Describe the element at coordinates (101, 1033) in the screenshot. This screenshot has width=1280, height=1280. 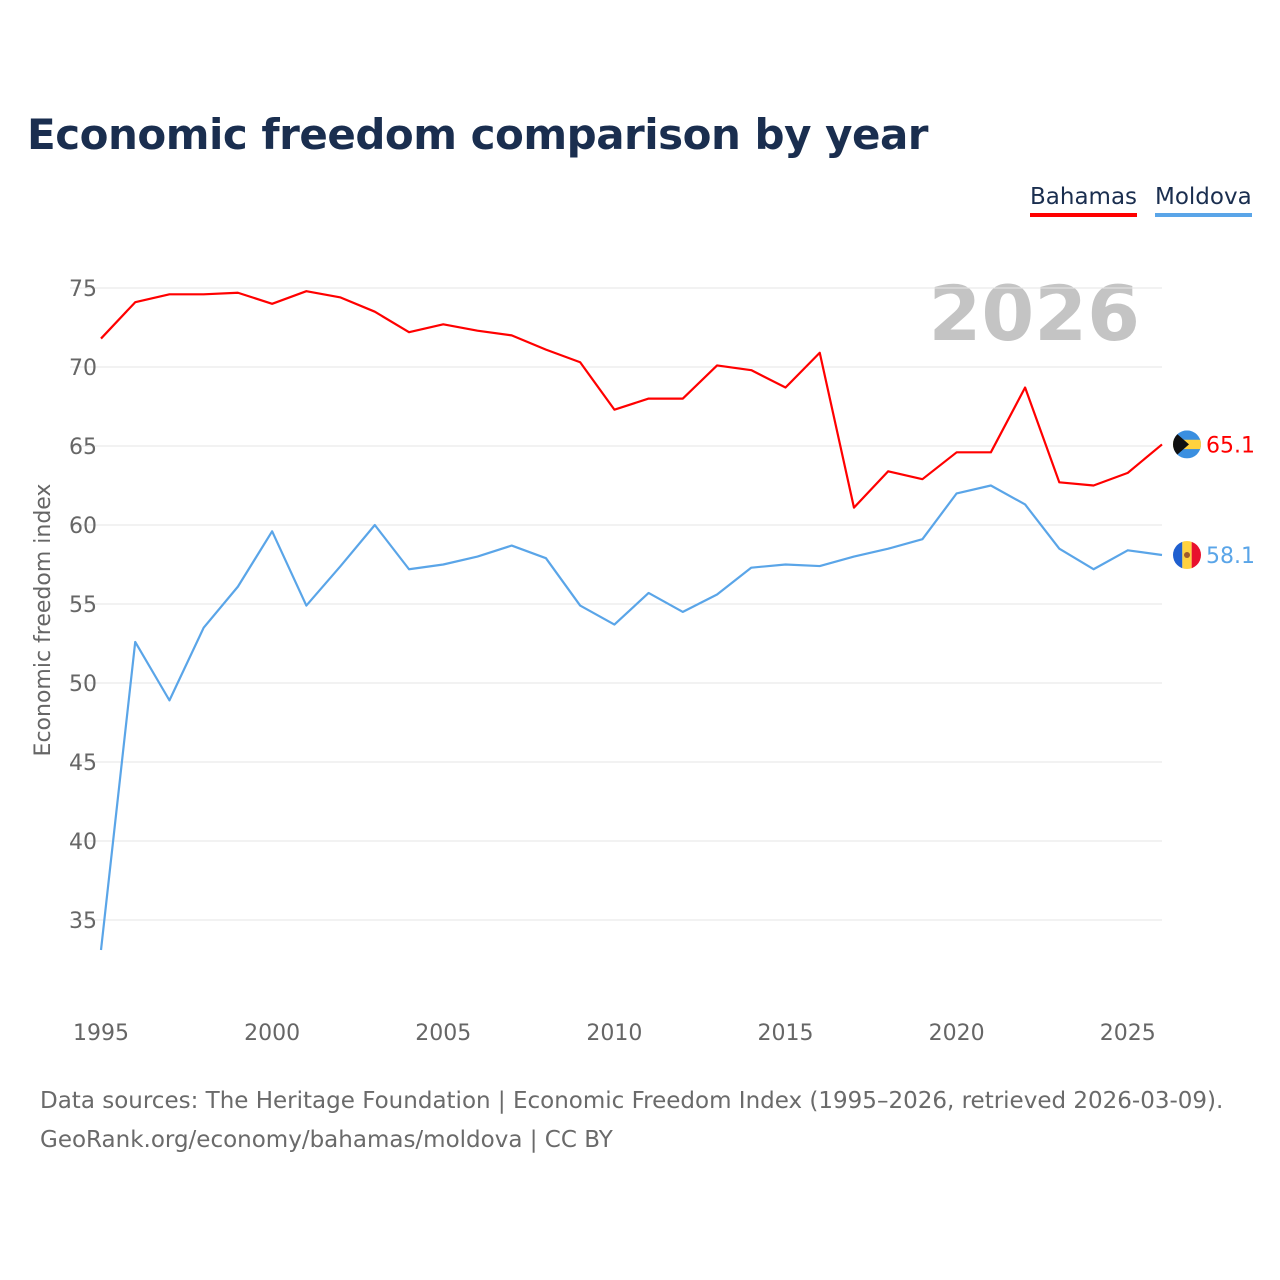
I see `x-tick-label: 1995` at that location.